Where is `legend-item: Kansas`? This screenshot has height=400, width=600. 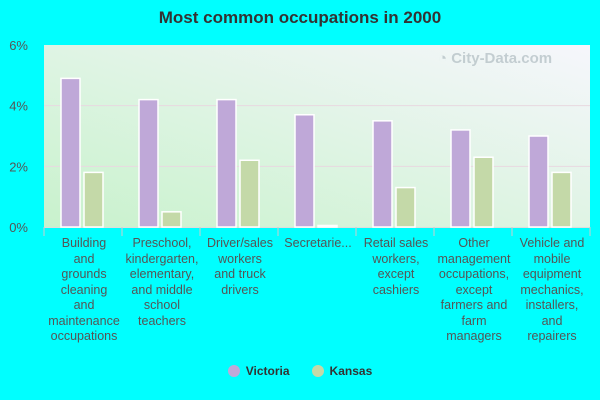
legend-item: Kansas is located at coordinates (342, 371).